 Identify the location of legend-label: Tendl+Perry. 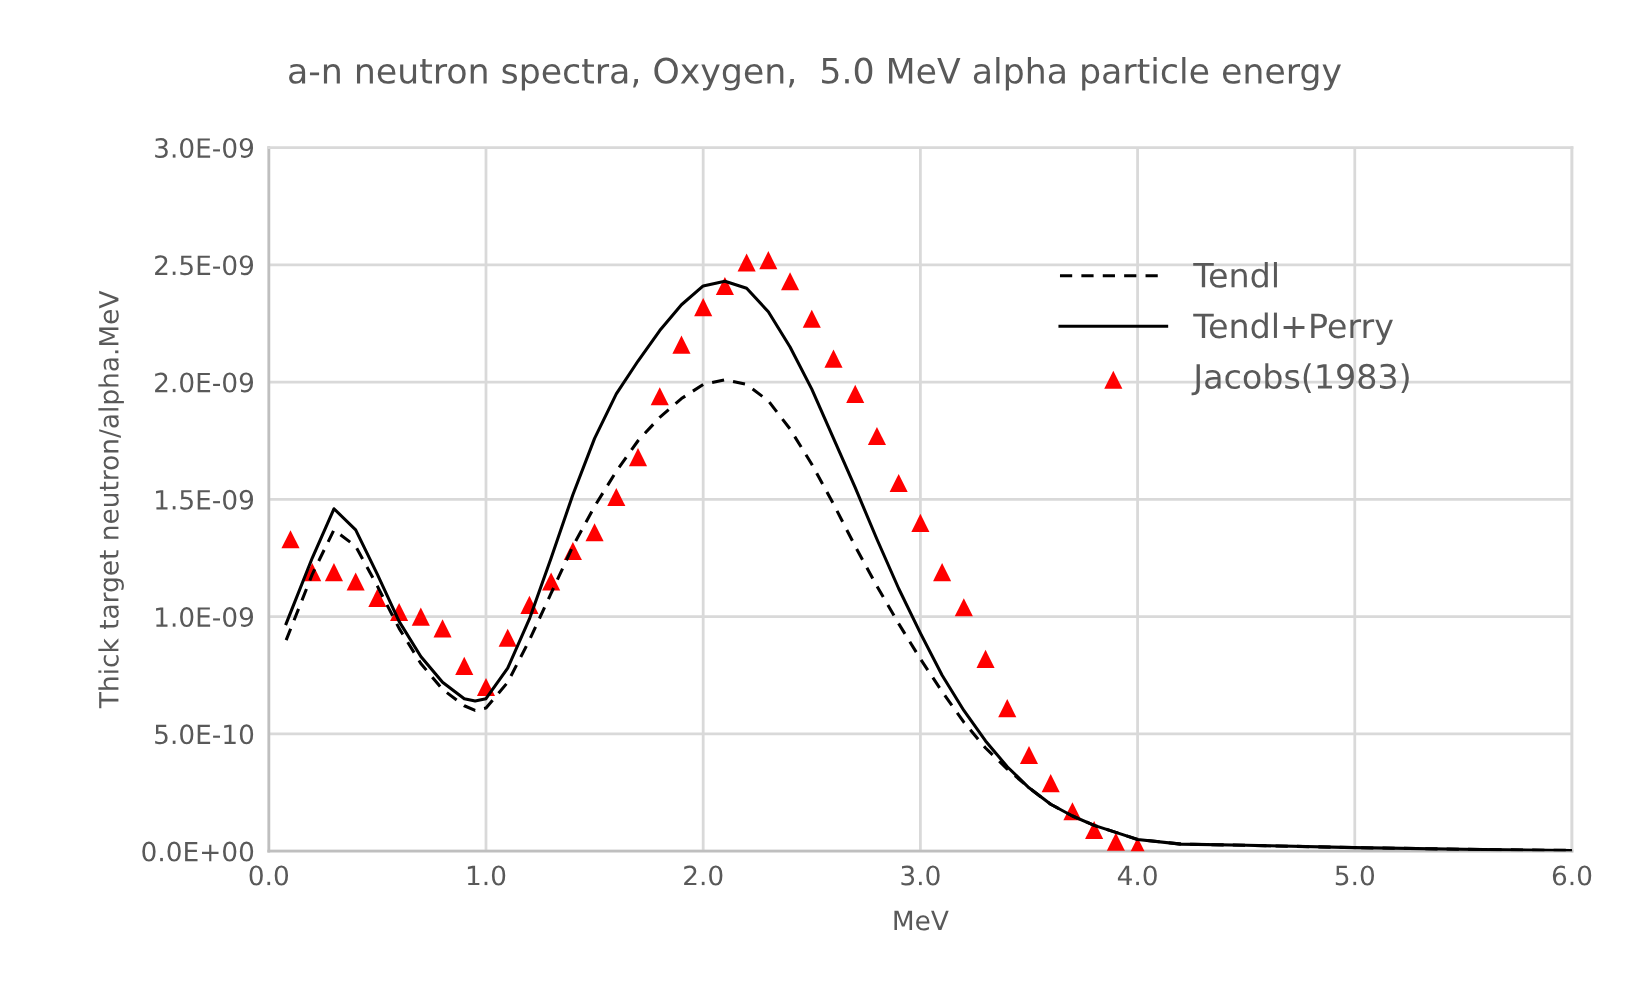
(1293, 328).